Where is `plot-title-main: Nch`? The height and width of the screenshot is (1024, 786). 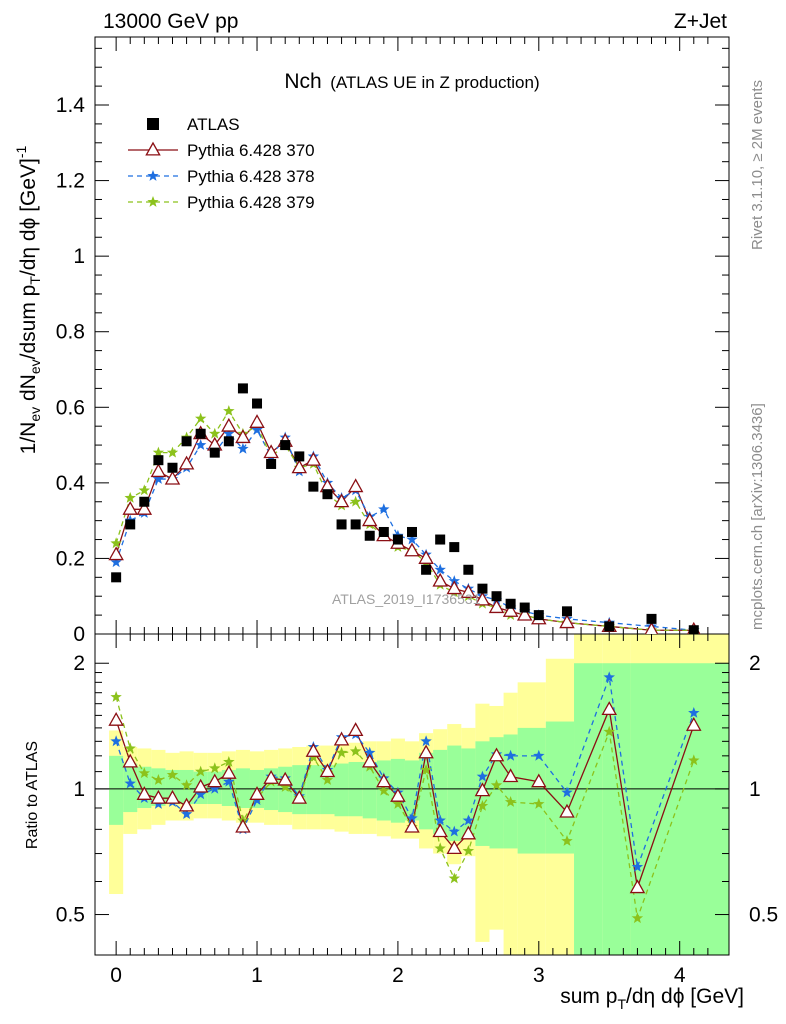 plot-title-main: Nch is located at coordinates (302, 81).